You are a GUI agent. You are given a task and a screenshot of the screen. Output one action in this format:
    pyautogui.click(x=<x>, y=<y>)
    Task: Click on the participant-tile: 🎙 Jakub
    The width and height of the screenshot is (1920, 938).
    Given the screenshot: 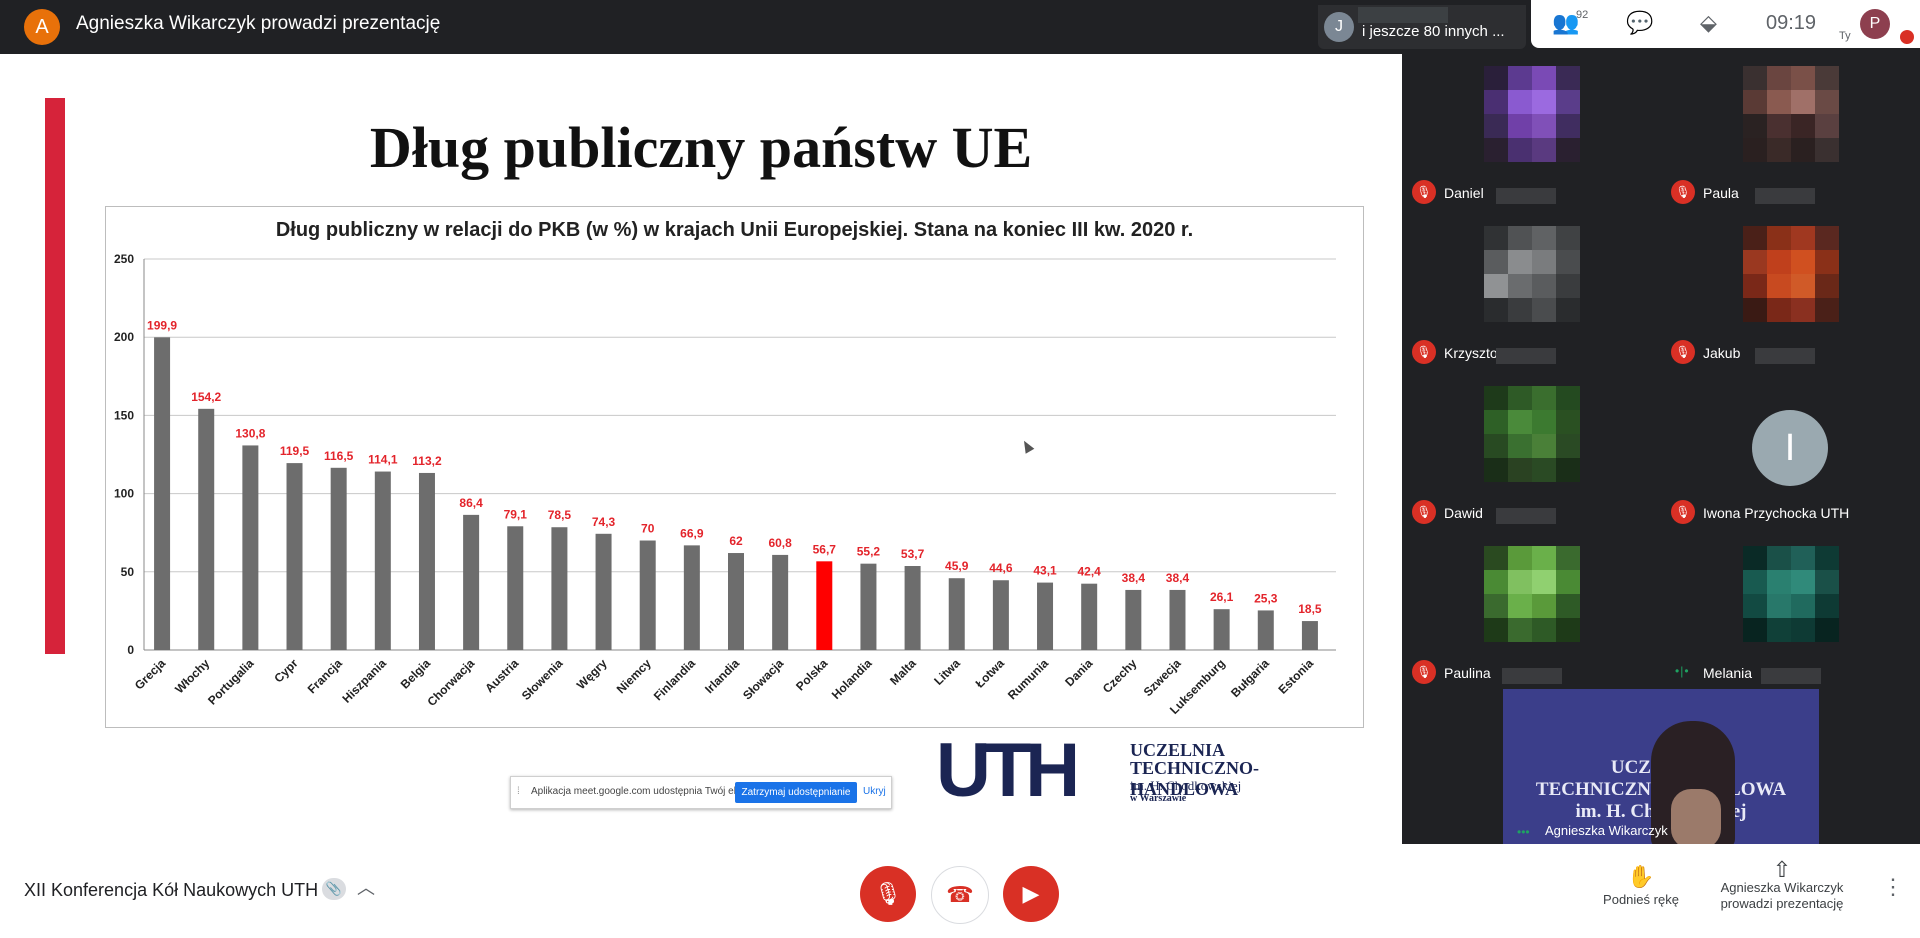 What is the action you would take?
    pyautogui.click(x=1790, y=294)
    